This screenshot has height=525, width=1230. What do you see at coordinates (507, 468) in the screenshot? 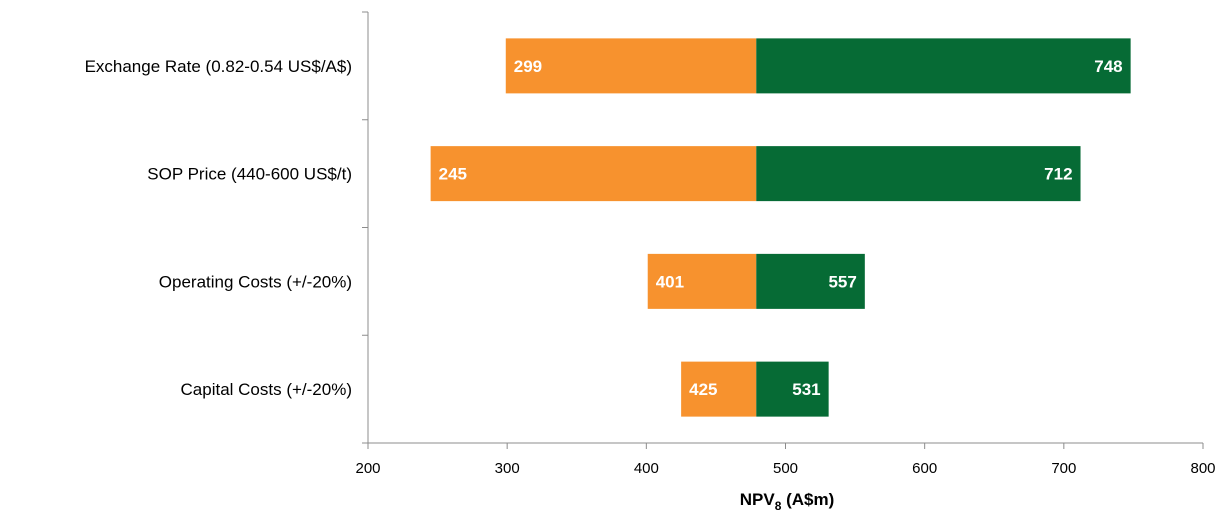
I see `x-tick-label: 300` at bounding box center [507, 468].